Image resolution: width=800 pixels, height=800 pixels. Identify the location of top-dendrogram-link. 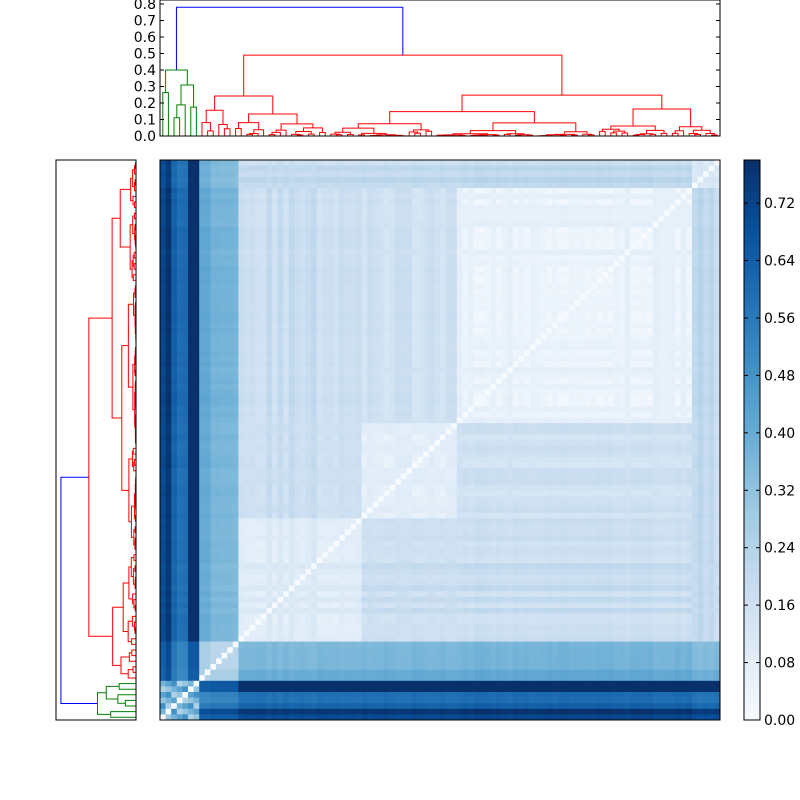
(633, 128).